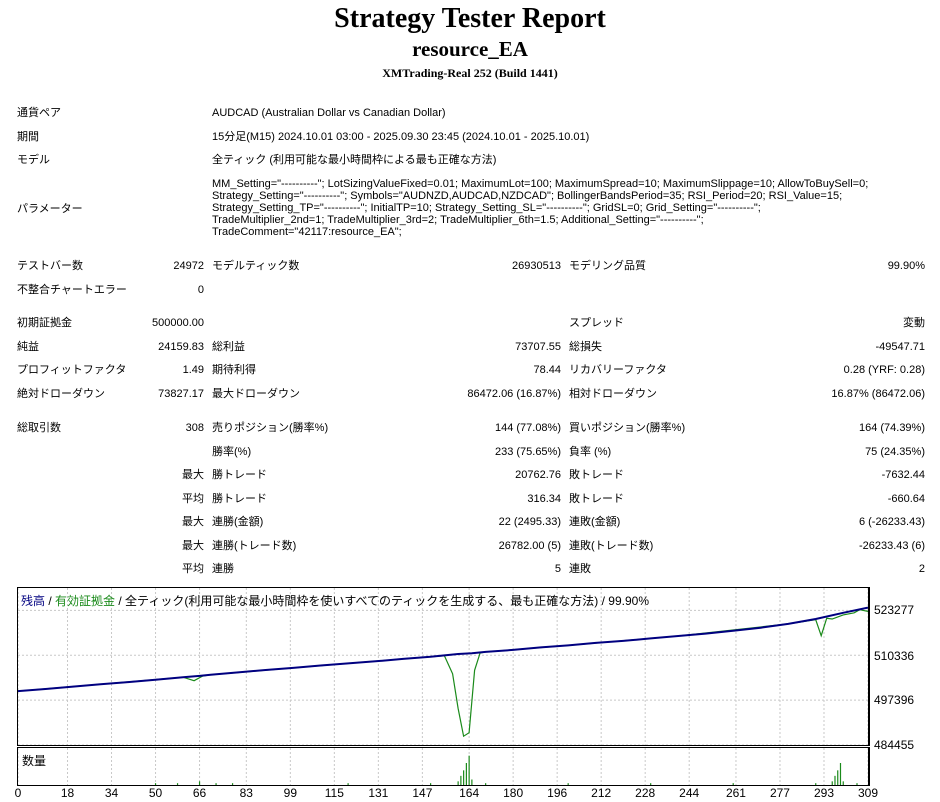 The image size is (940, 802). What do you see at coordinates (544, 499) in the screenshot?
I see `average-win-value: 316.34` at bounding box center [544, 499].